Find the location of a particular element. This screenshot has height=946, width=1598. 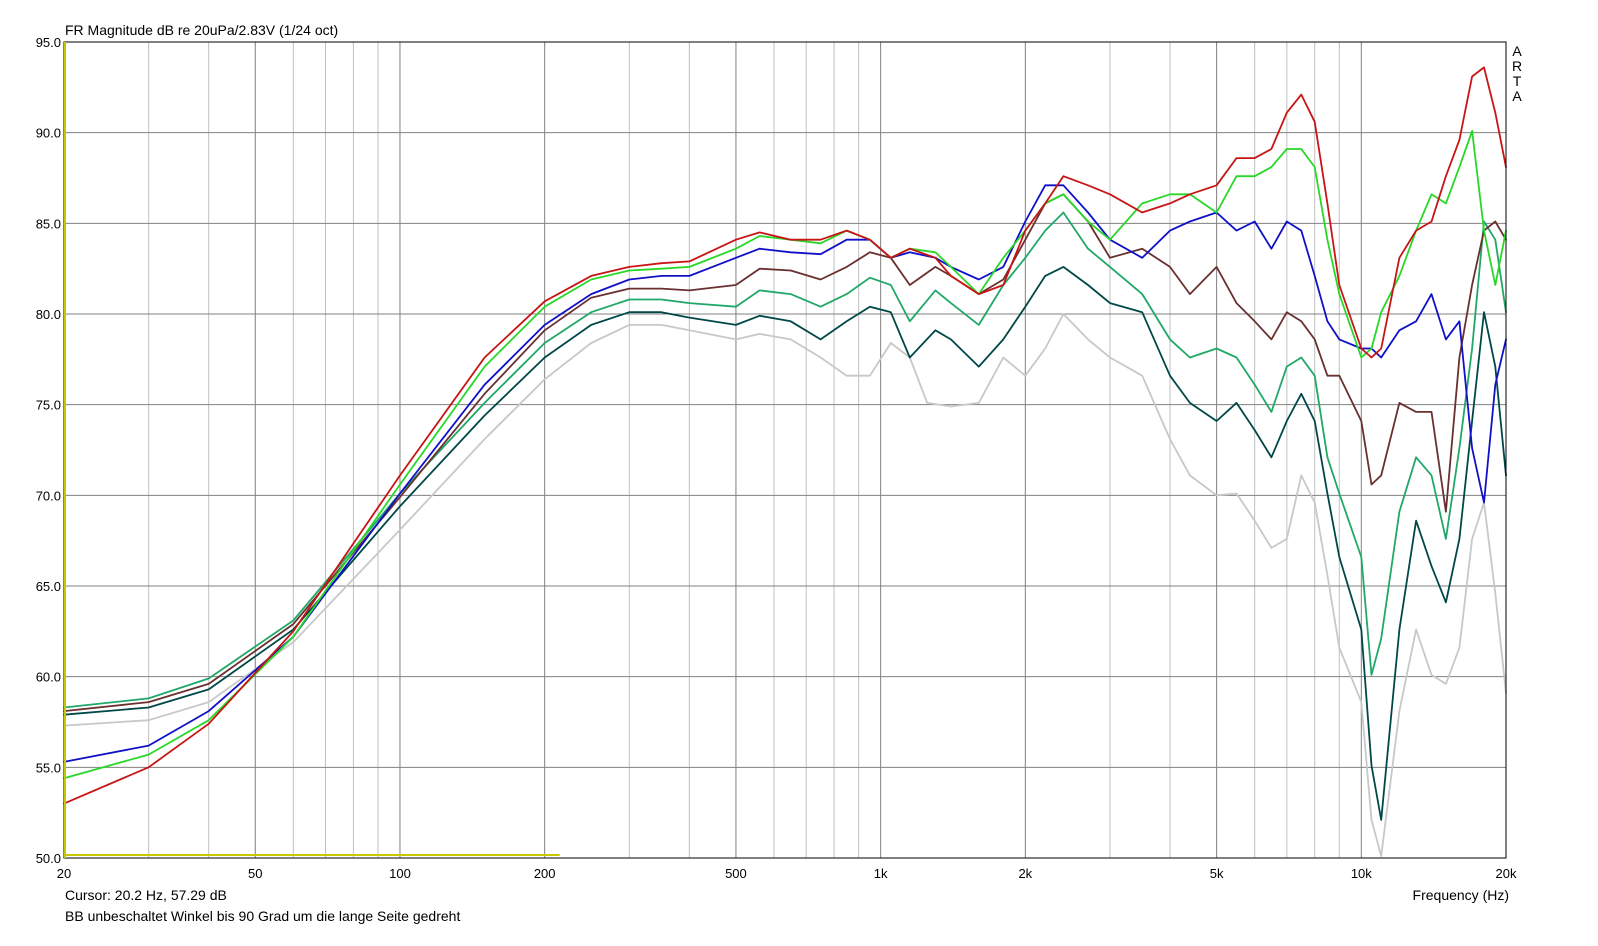

x-axis-label: Frequency (Hz) is located at coordinates (1461, 895).